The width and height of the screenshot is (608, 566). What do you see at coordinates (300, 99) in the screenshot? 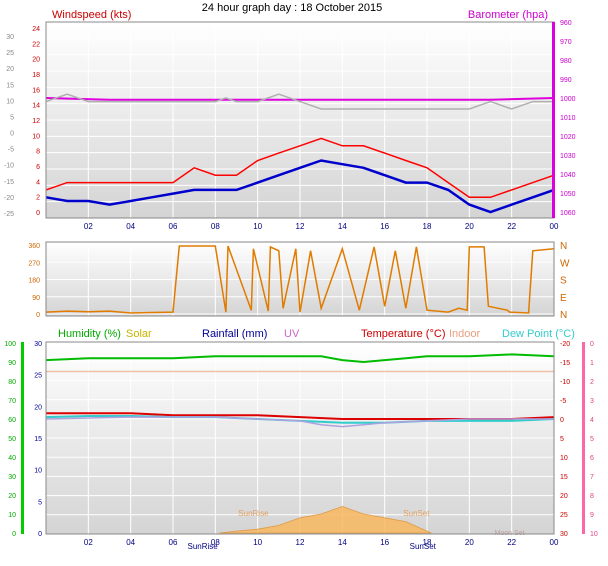
I see `barometer-line` at bounding box center [300, 99].